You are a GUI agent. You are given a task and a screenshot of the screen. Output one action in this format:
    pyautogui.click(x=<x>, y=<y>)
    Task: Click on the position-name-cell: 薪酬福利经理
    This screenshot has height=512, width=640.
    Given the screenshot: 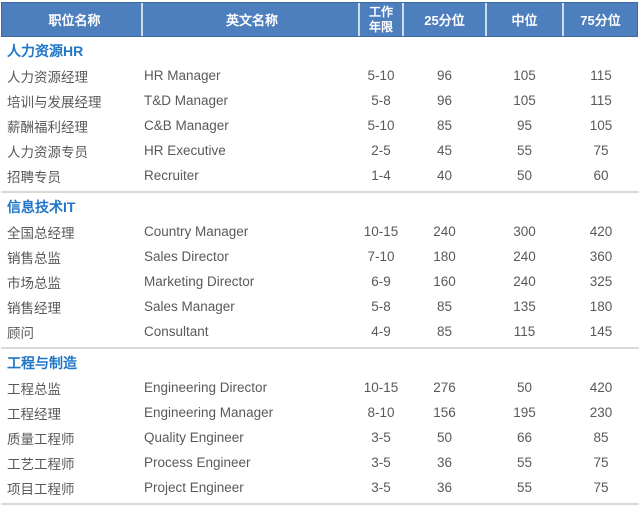 What is the action you would take?
    pyautogui.click(x=47, y=127)
    